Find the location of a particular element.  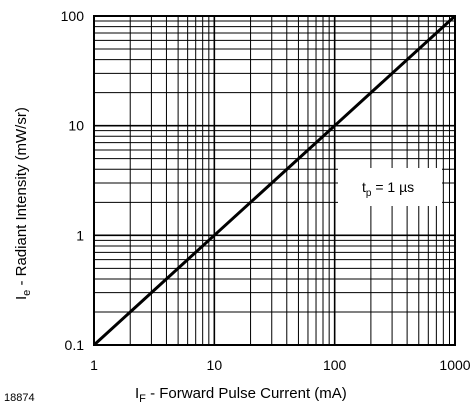

x-tick-label: 1 is located at coordinates (94, 365).